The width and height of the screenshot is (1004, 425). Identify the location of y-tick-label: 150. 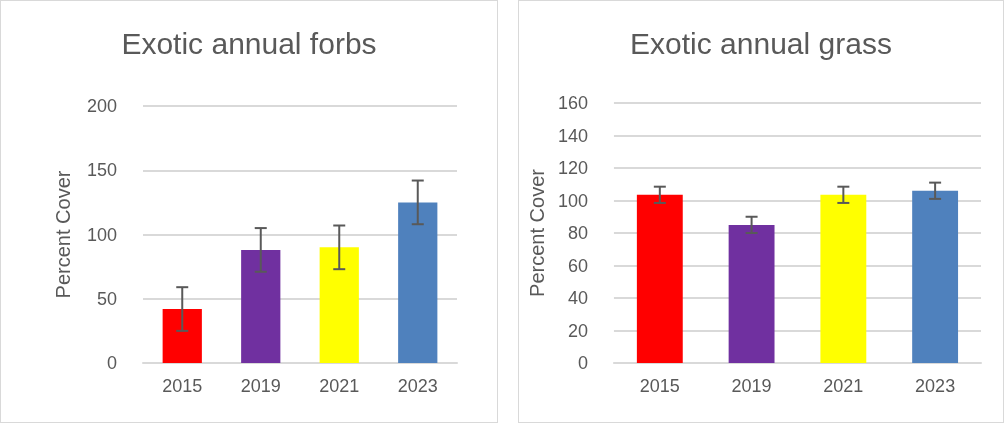
(101, 170).